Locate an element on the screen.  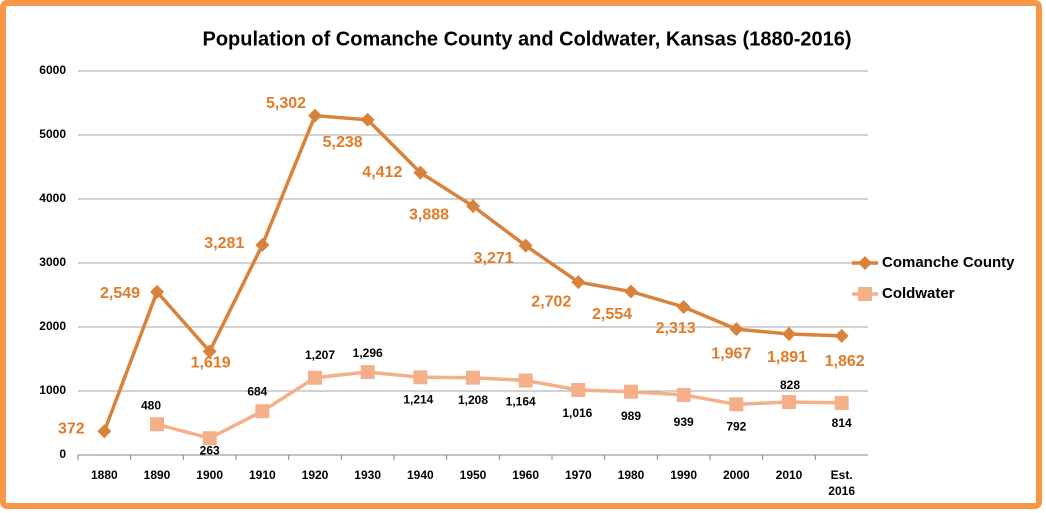
data-label: 4,412 is located at coordinates (382, 172).